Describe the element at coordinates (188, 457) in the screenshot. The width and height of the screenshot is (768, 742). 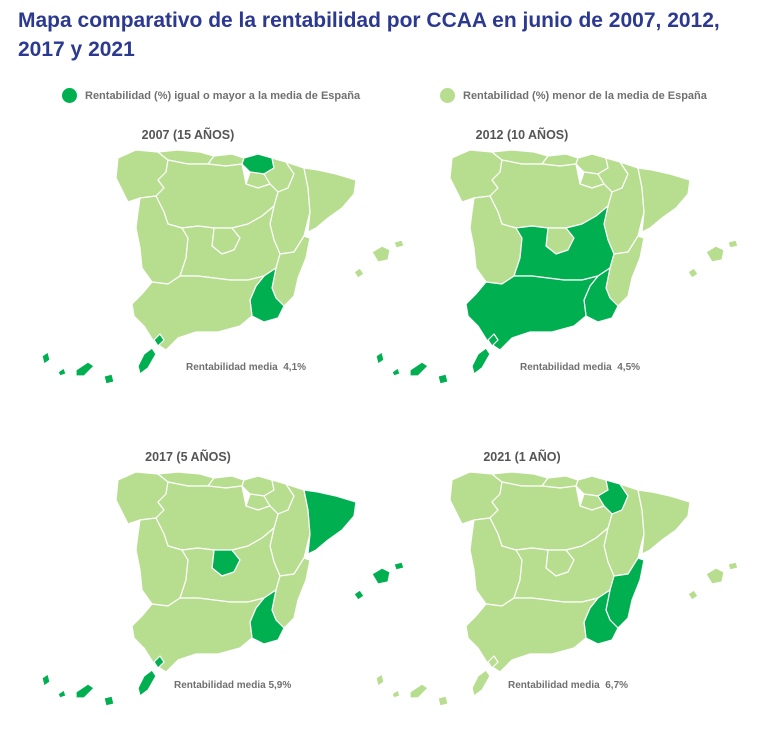
I see `panel-title: 2017 (5 AÑOS)` at that location.